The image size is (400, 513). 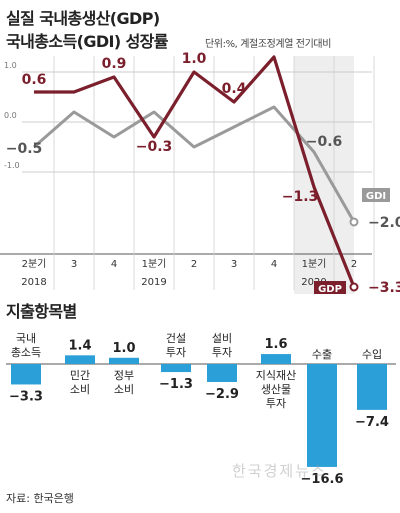 I want to click on year-label: 2019, so click(x=153, y=282).